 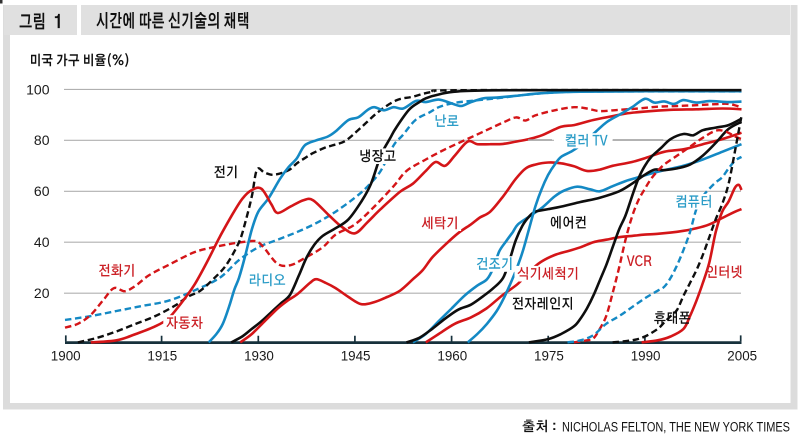 What do you see at coordinates (38, 89) in the screenshot?
I see `svg-text: 100` at bounding box center [38, 89].